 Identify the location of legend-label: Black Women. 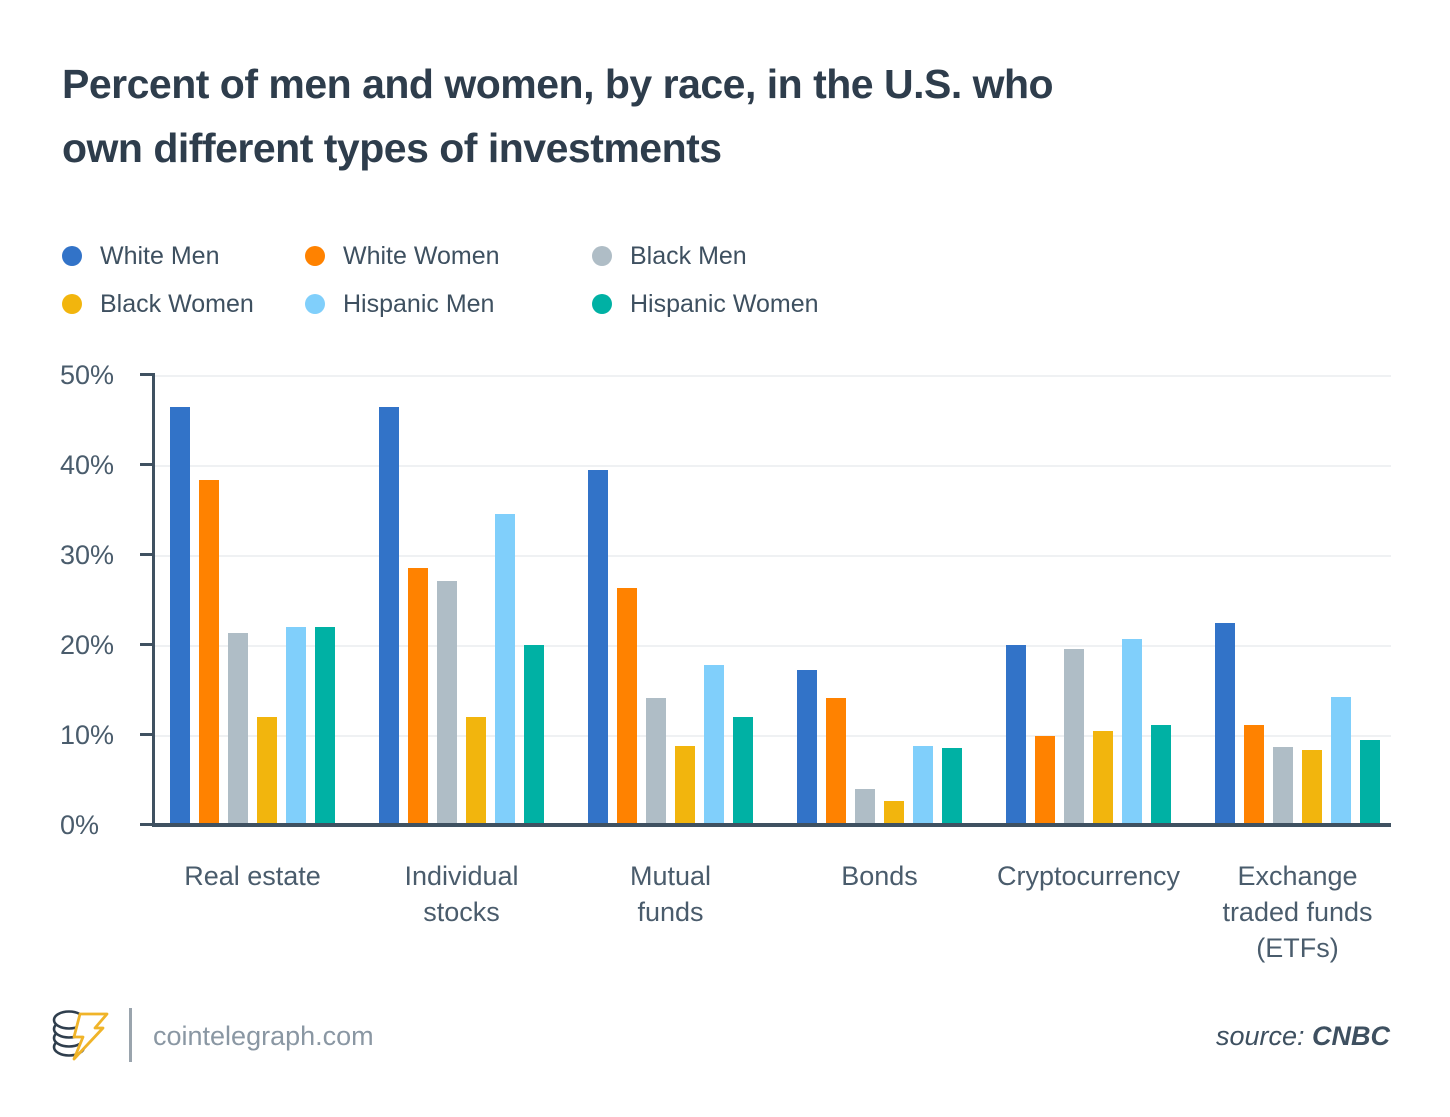
(177, 303).